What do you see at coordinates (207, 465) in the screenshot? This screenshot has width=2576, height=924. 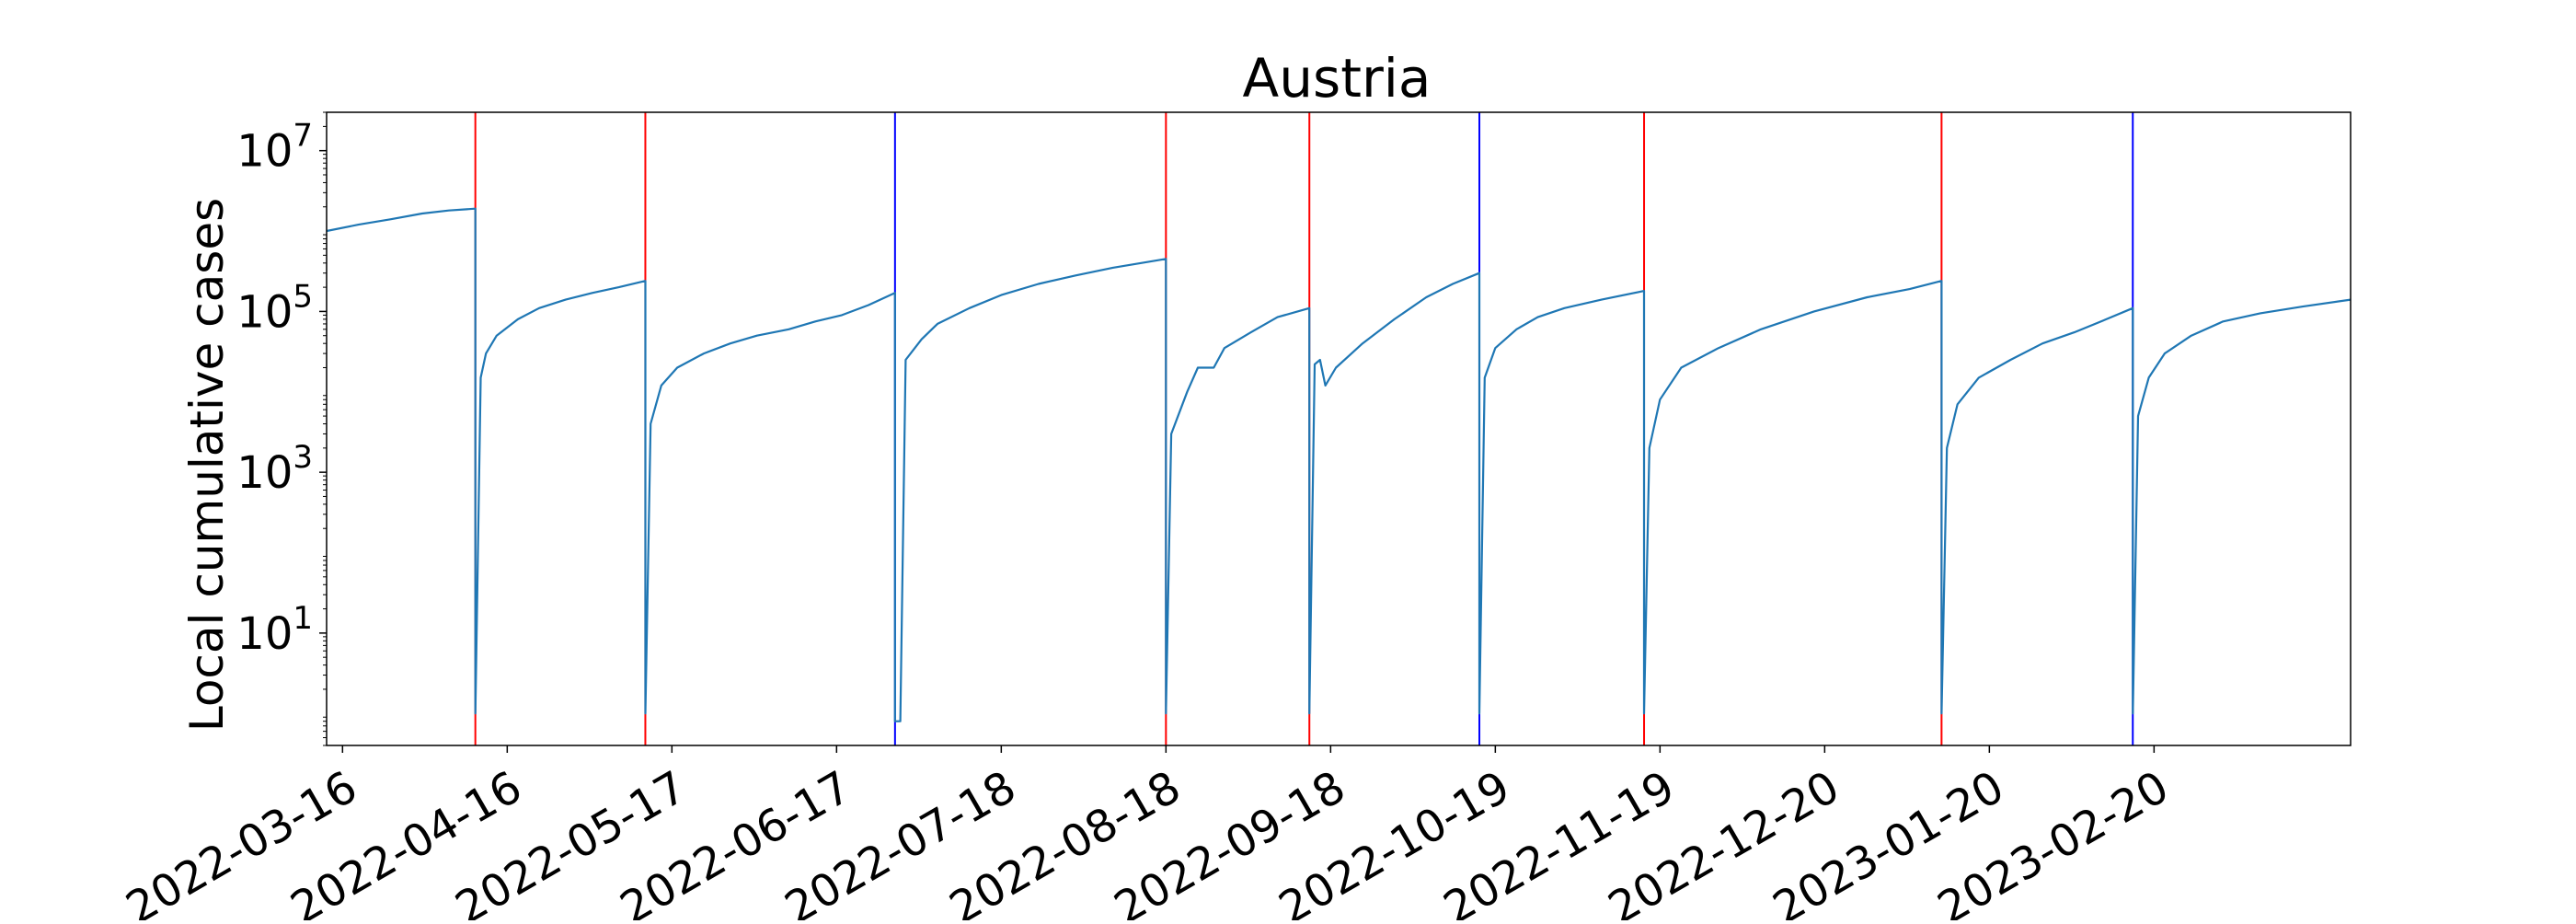 I see `y-axis-label: Local cumulative cases` at bounding box center [207, 465].